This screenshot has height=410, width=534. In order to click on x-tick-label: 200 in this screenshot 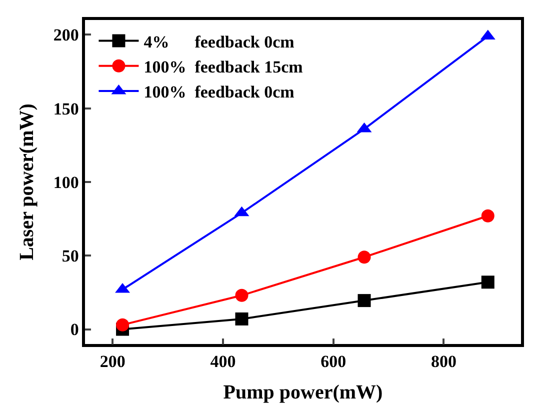, I will do `click(113, 362)`.